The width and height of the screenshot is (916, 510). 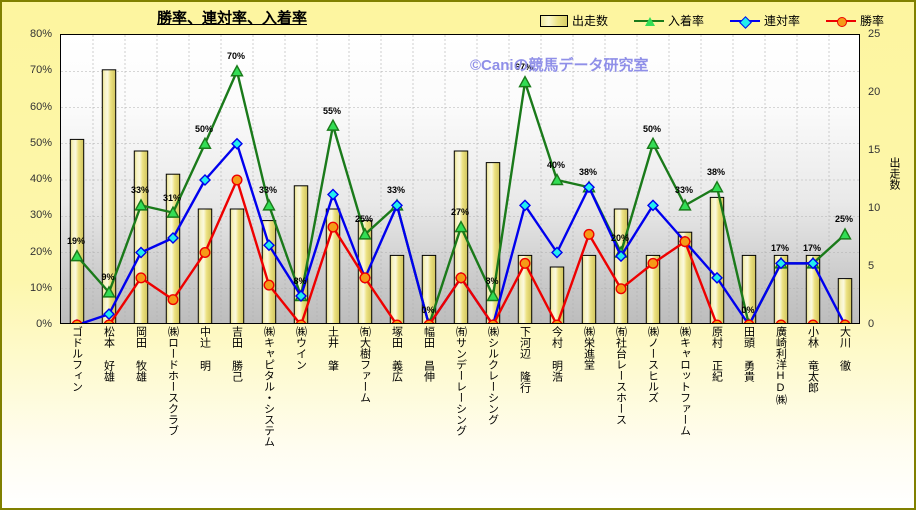 I want to click on legend-item-入着率: 入着率, so click(x=668, y=20).